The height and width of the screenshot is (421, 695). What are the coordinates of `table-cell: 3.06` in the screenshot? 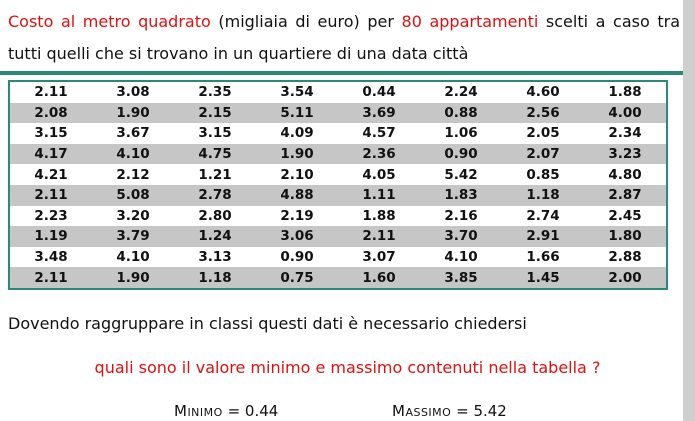 It's located at (297, 236).